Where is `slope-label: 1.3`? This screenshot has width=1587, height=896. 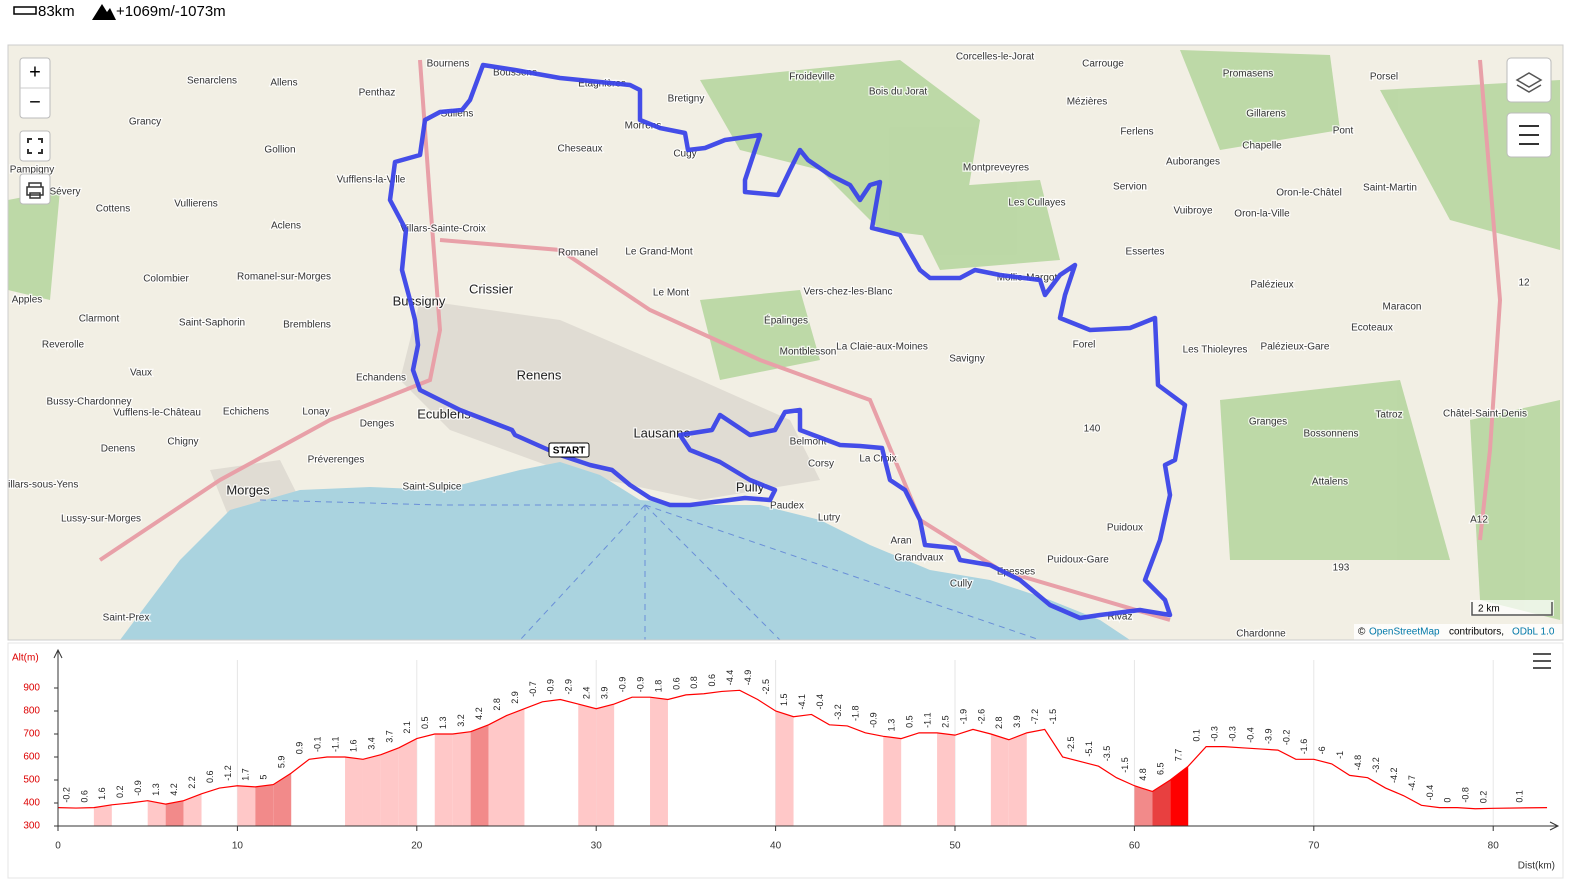
slope-label: 1.3 is located at coordinates (892, 725).